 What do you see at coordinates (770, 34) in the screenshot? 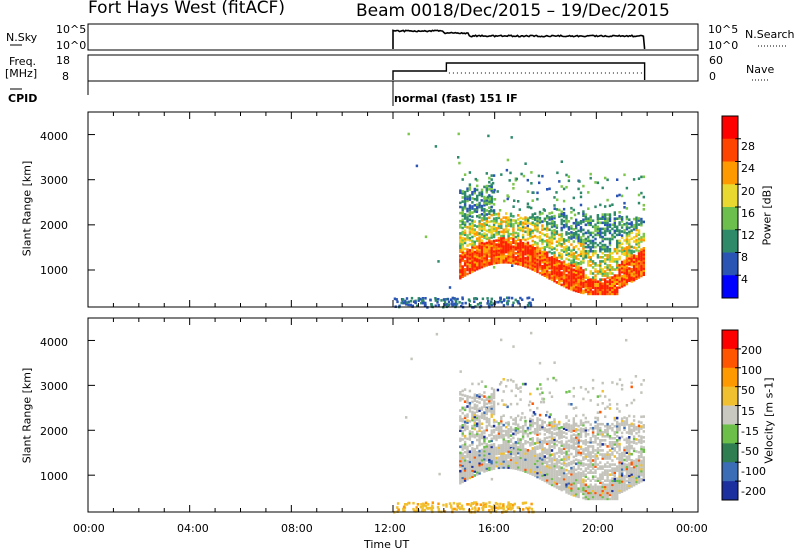
I see `nsearch-label: N.Search` at bounding box center [770, 34].